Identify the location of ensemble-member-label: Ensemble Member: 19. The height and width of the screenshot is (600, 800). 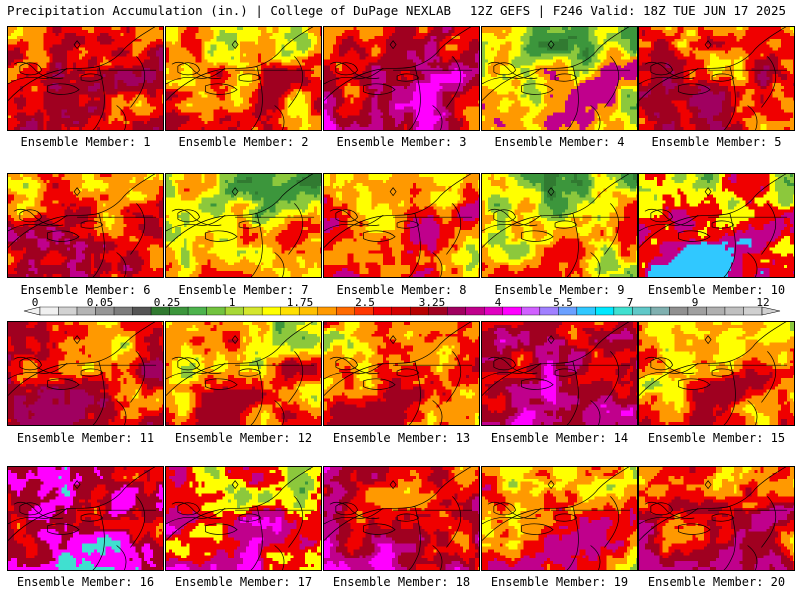
(559, 582).